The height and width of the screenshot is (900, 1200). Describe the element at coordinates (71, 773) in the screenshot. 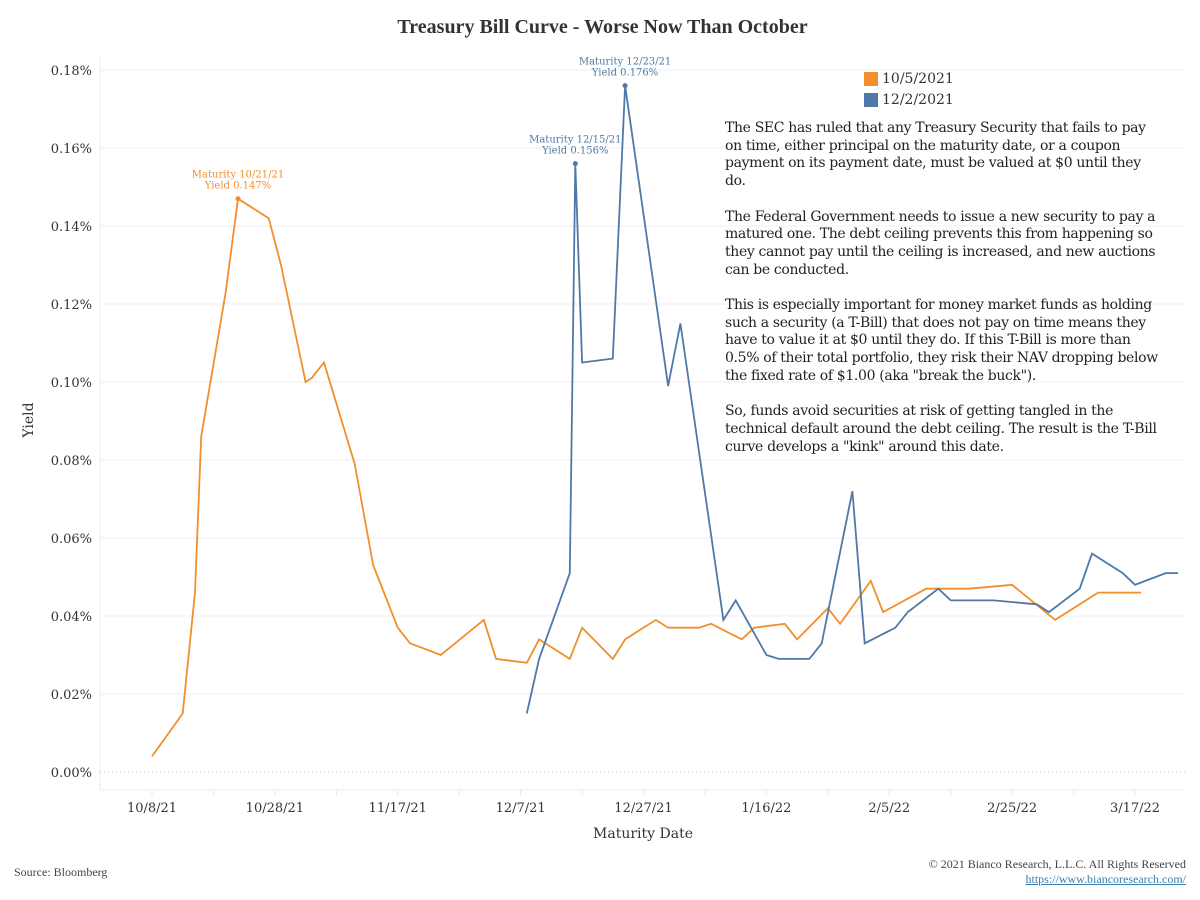

I see `y-tick-label: 0.00%` at that location.